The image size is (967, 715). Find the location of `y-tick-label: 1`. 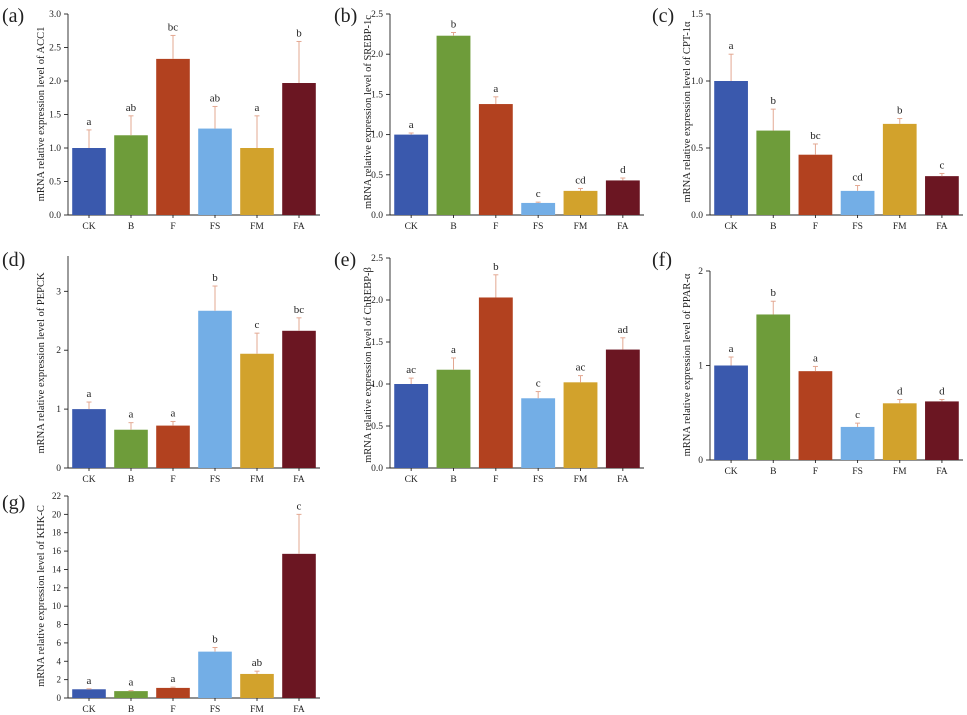

y-tick-label: 1 is located at coordinates (700, 367).